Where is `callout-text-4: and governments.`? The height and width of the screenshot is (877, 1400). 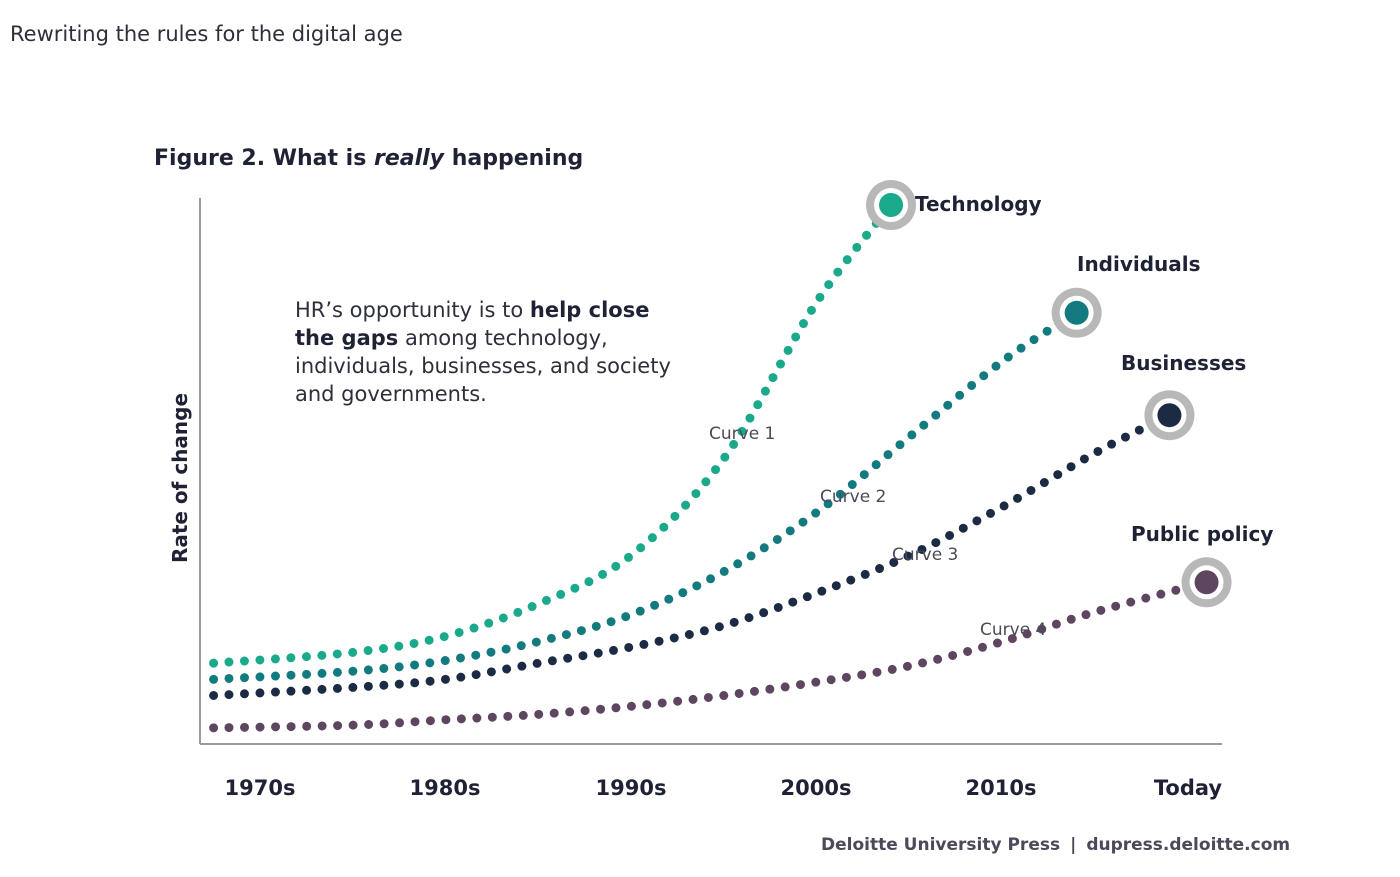
callout-text-4: and governments. is located at coordinates (391, 394).